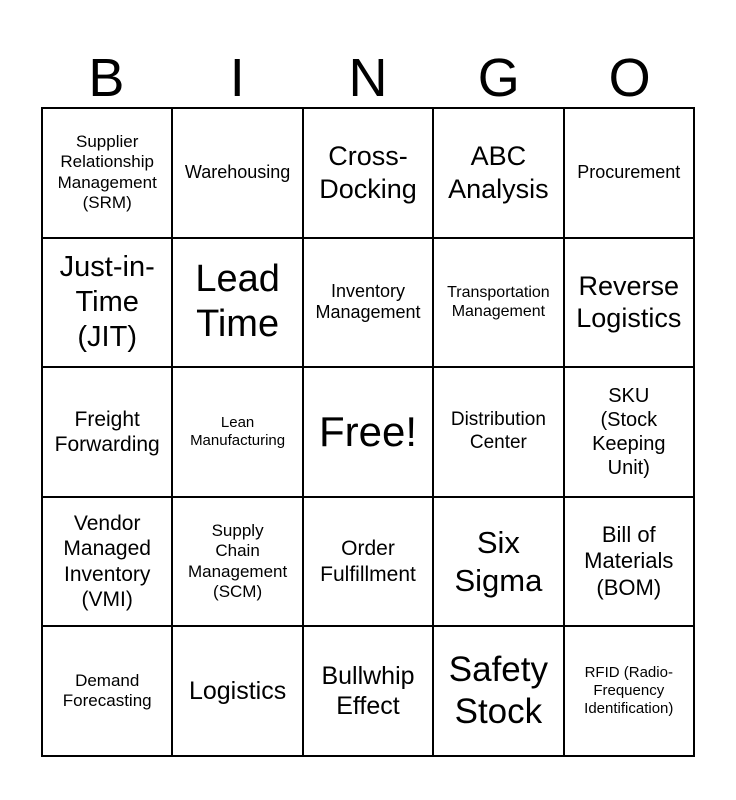 The height and width of the screenshot is (800, 736). I want to click on bingo-cell-o3: SKU (Stock Keeping Unit), so click(628, 432).